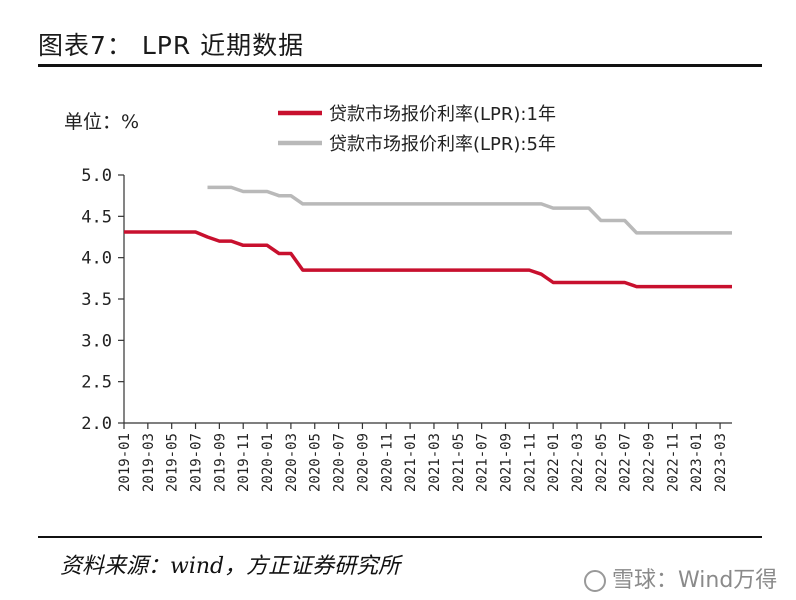 Image resolution: width=796 pixels, height=600 pixels. I want to click on unit-label: 单位：%, so click(101, 122).